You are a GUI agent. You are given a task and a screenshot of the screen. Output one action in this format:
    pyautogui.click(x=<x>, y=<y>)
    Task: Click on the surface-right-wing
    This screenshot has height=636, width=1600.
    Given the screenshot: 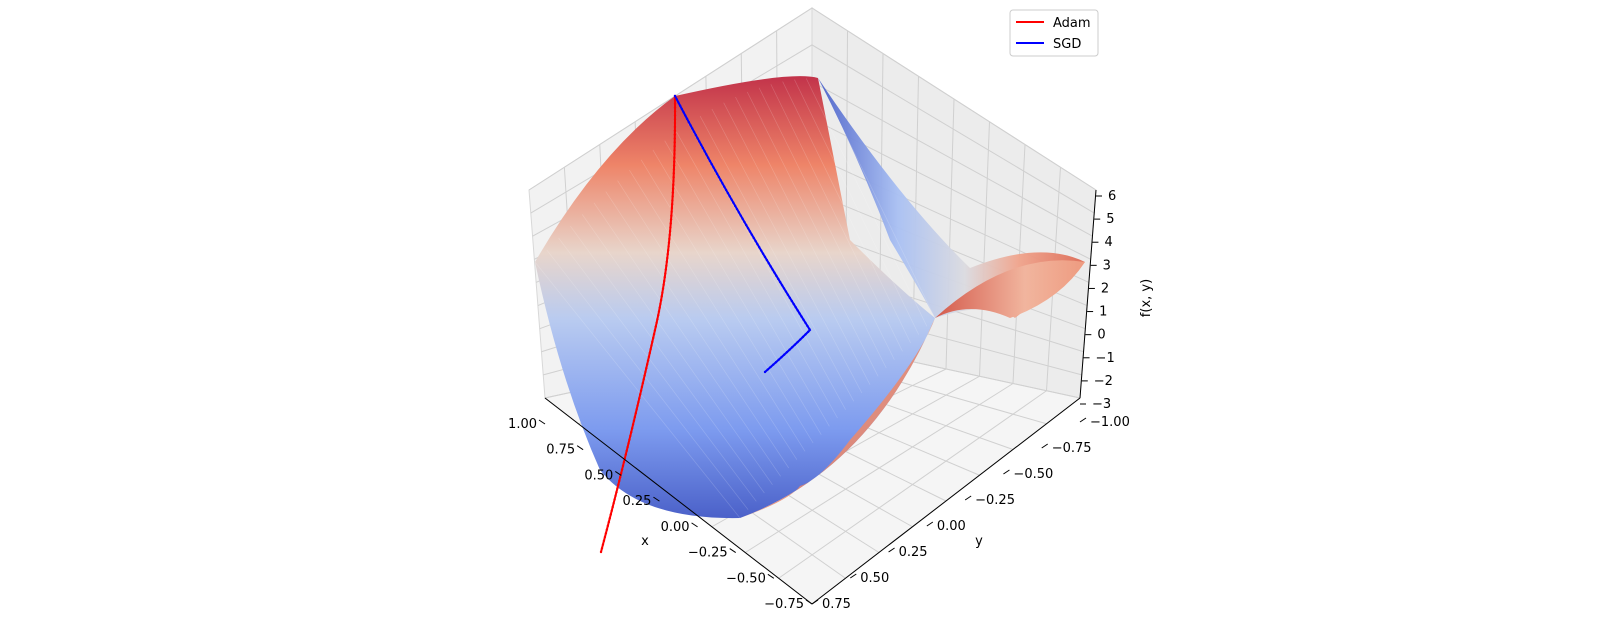 What is the action you would take?
    pyautogui.click(x=951, y=198)
    